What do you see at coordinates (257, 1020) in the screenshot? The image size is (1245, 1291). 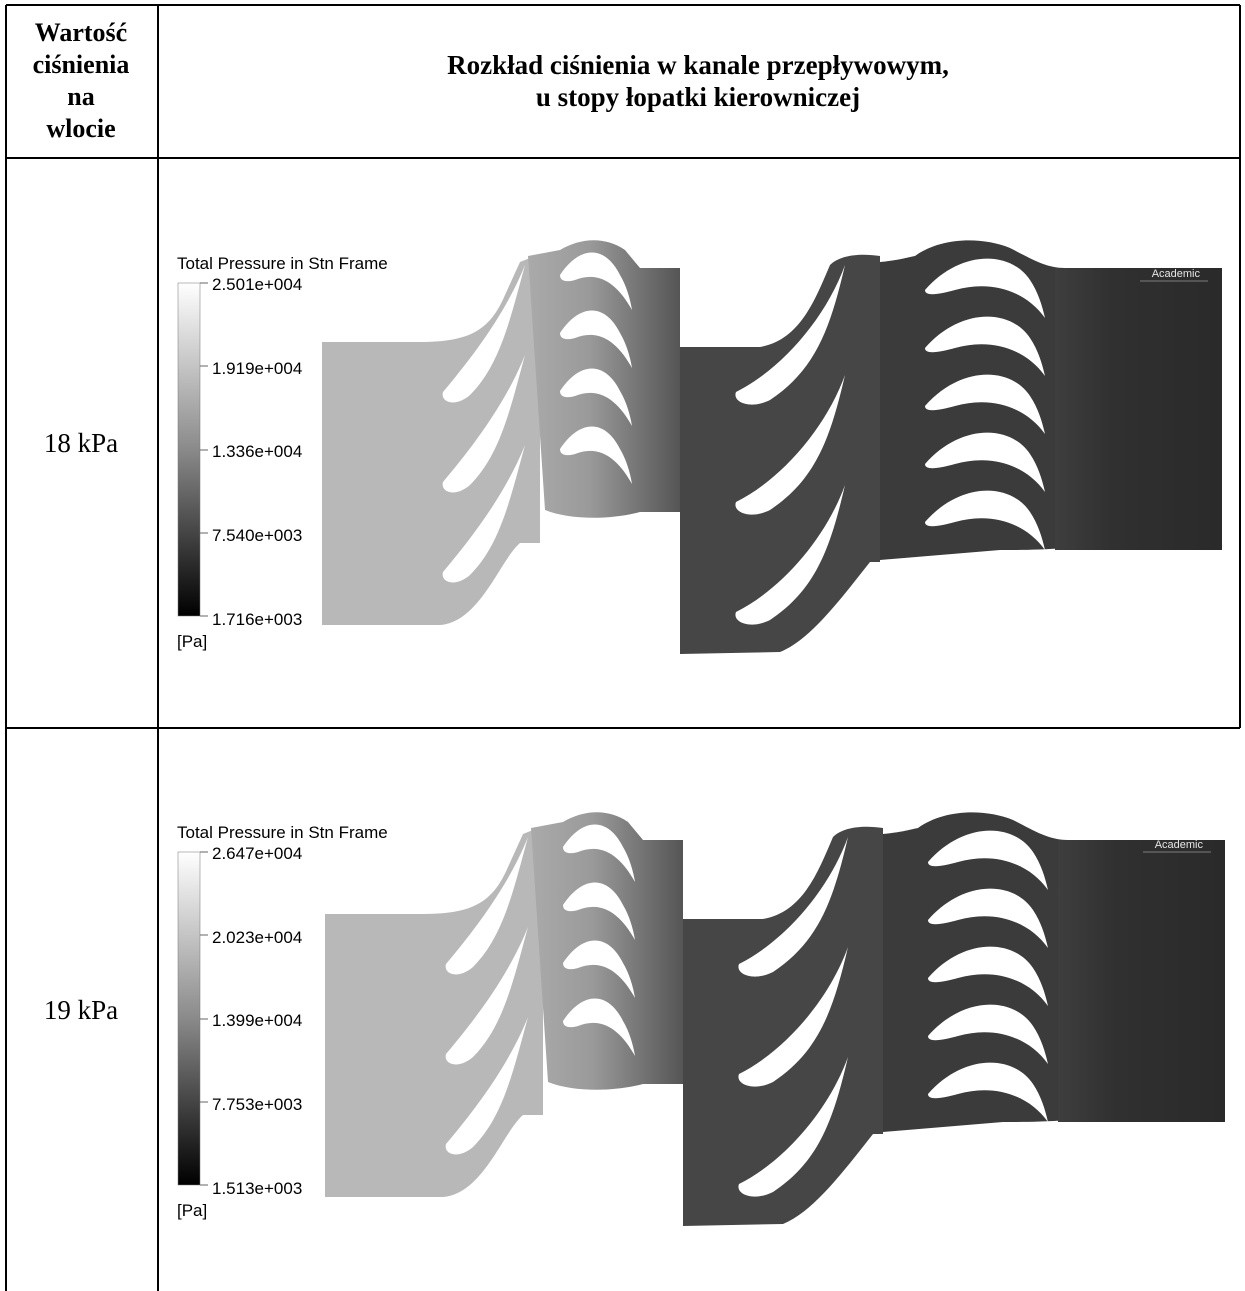 I see `legend-tick-2-2: 1.399e+004` at bounding box center [257, 1020].